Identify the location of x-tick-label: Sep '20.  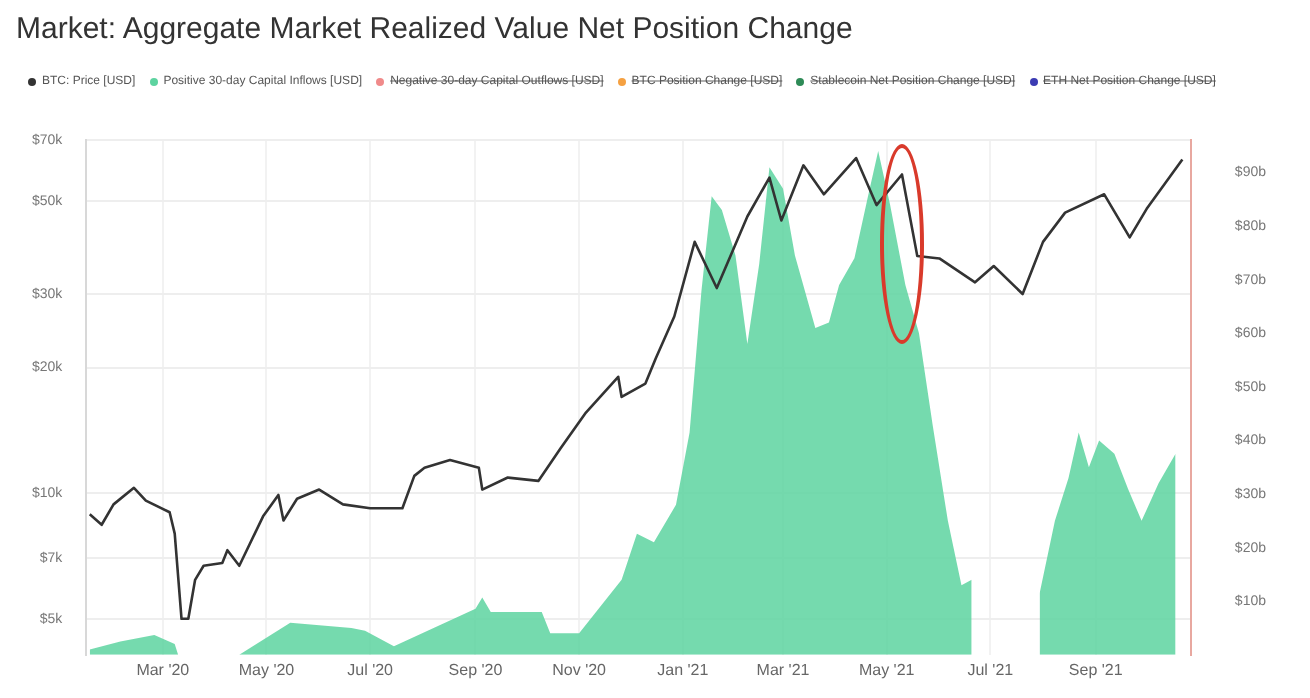
(476, 669).